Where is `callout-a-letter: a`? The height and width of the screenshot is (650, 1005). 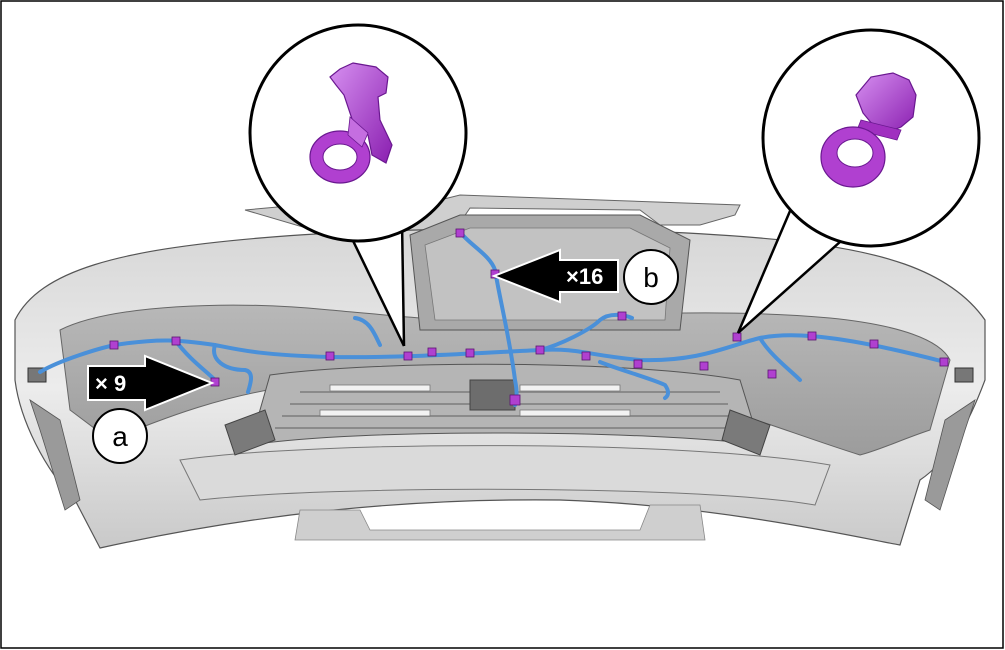
callout-a-letter: a is located at coordinates (120, 436).